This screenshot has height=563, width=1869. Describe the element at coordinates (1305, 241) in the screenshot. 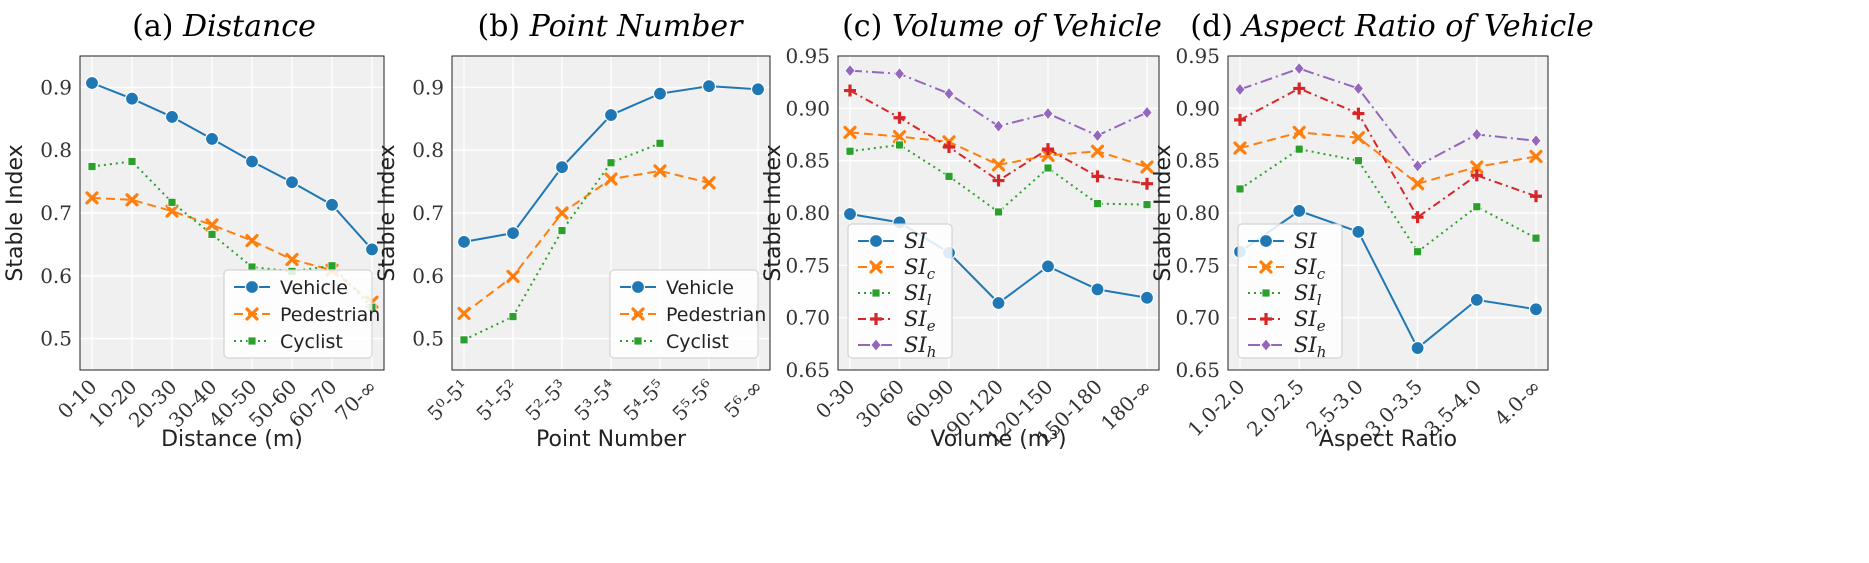

I see `legend-label: SI` at that location.